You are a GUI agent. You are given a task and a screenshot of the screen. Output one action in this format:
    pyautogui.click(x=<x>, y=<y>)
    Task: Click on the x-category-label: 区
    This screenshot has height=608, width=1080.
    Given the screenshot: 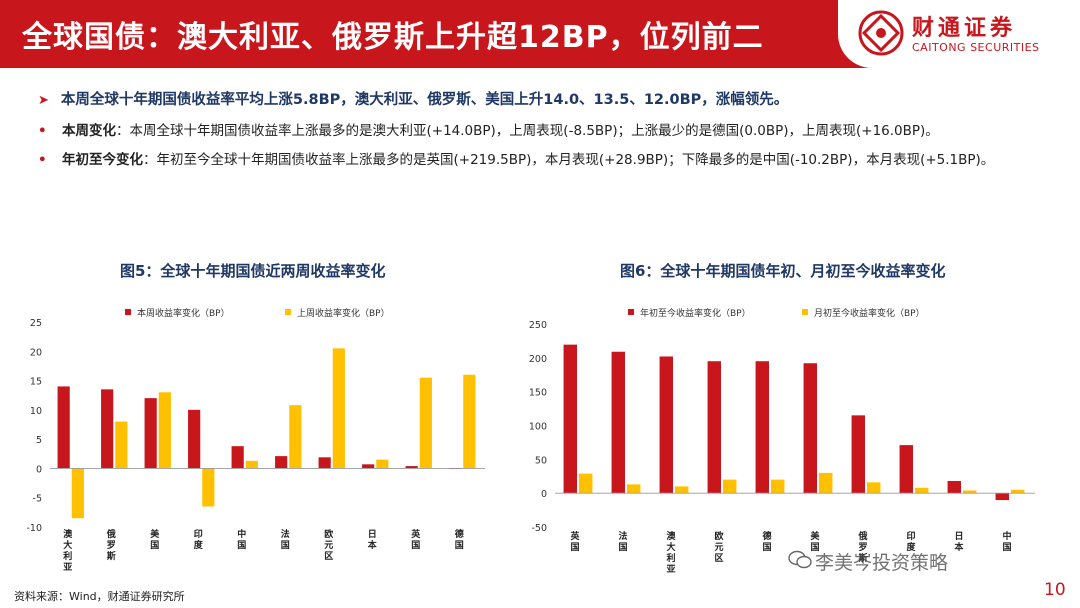 What is the action you would take?
    pyautogui.click(x=718, y=558)
    